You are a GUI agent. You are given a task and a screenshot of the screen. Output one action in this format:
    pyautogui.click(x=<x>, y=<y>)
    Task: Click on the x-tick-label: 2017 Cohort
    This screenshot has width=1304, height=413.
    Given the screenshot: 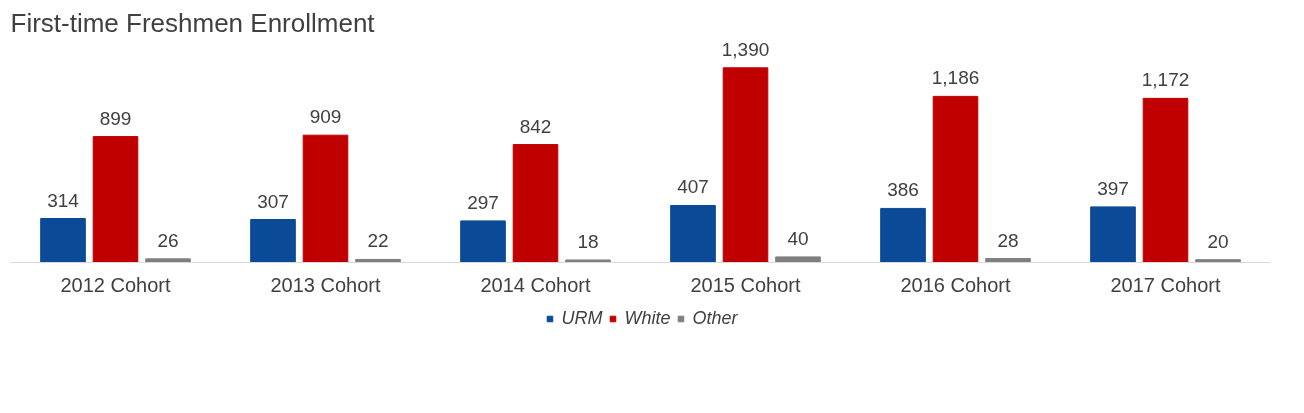 What is the action you would take?
    pyautogui.click(x=1165, y=284)
    